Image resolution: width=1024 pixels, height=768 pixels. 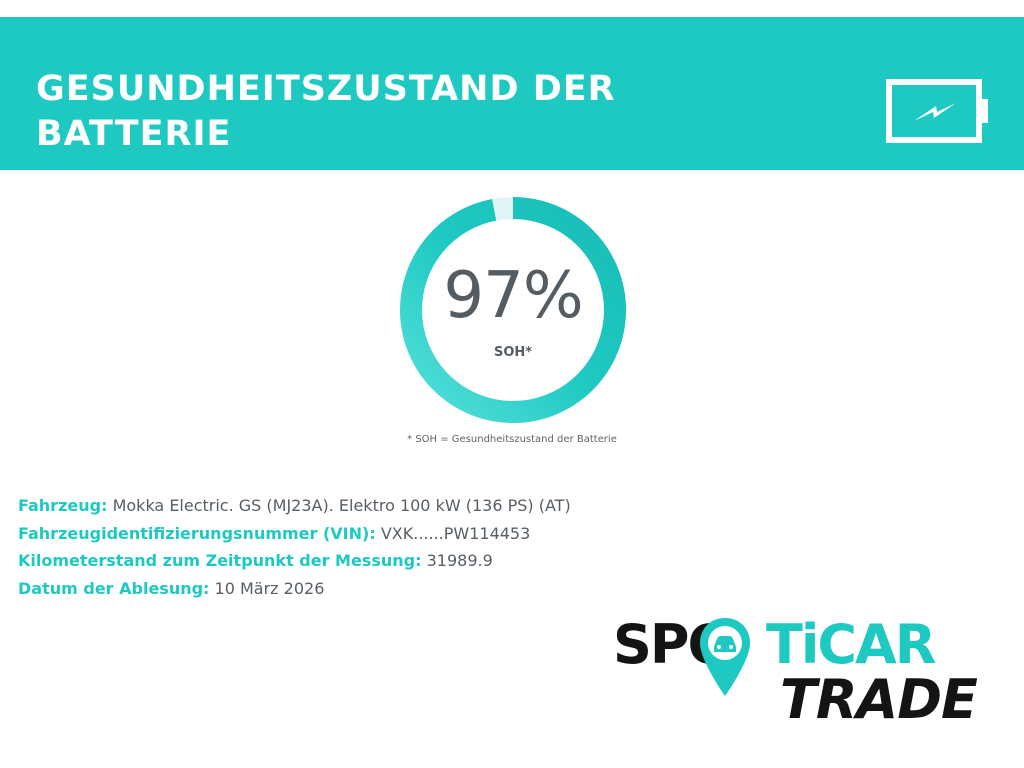 What do you see at coordinates (937, 111) in the screenshot?
I see `battery-charging-icon` at bounding box center [937, 111].